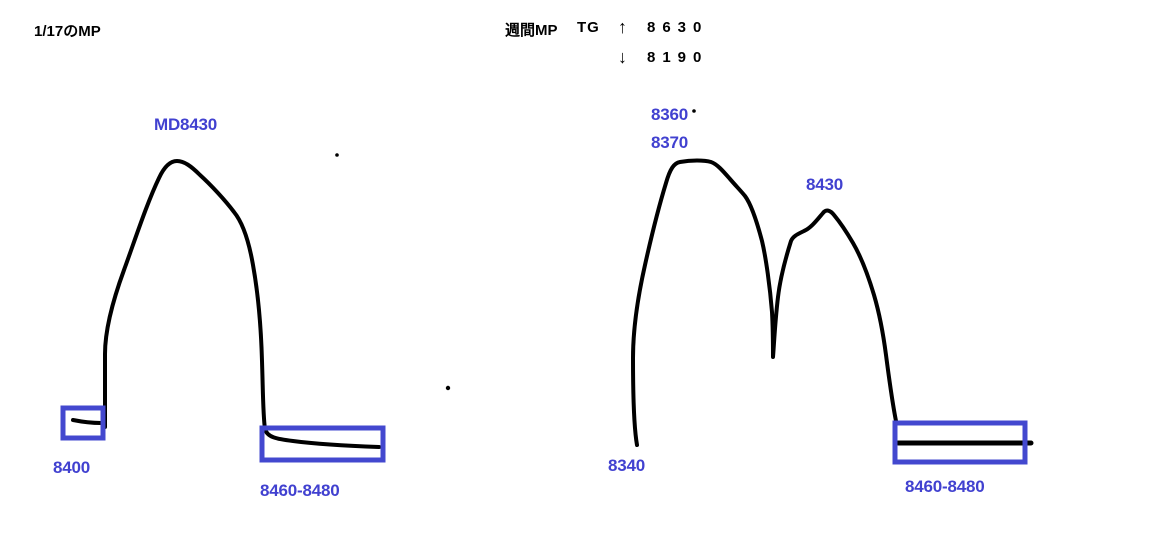 Image resolution: width=1174 pixels, height=533 pixels. What do you see at coordinates (764, 302) in the screenshot?
I see `right-profile-curve` at bounding box center [764, 302].